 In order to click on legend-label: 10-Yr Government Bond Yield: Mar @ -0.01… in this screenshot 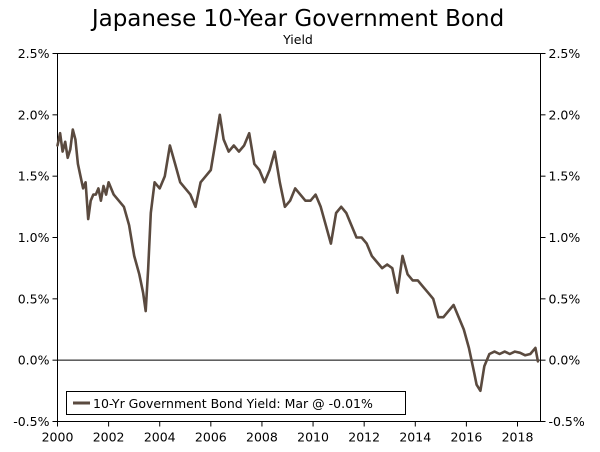, I will do `click(233, 403)`.